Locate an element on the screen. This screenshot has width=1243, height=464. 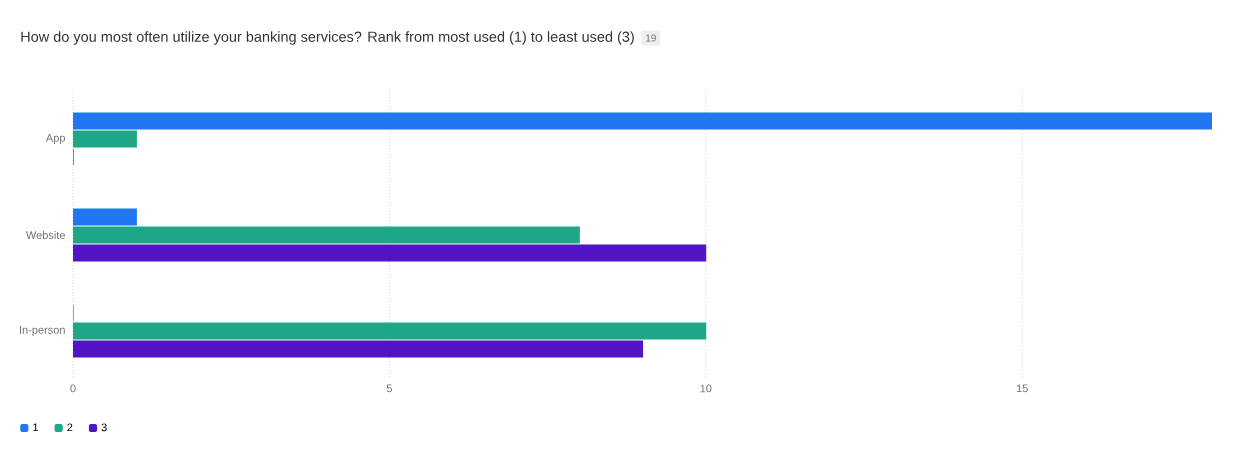
x-tick-label: 5 is located at coordinates (389, 388).